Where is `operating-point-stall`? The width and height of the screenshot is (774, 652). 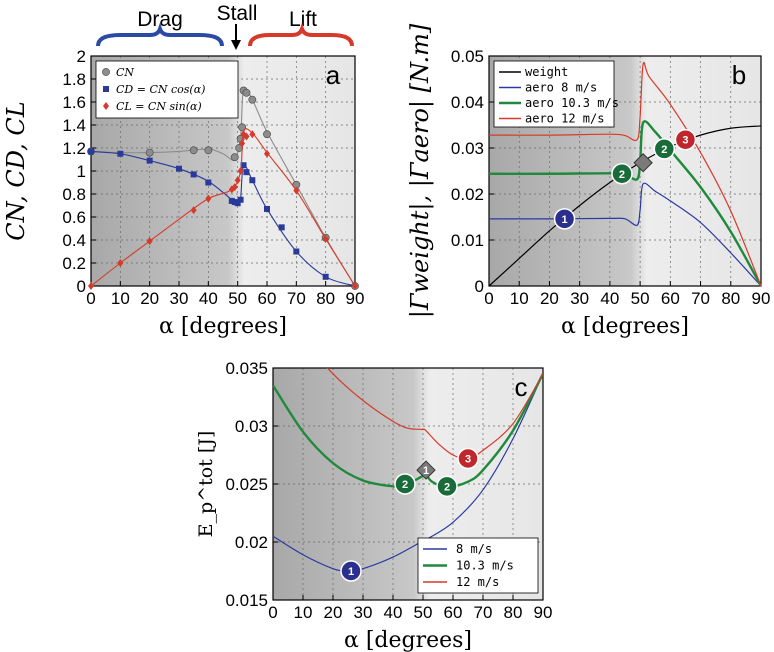
operating-point-stall is located at coordinates (643, 163).